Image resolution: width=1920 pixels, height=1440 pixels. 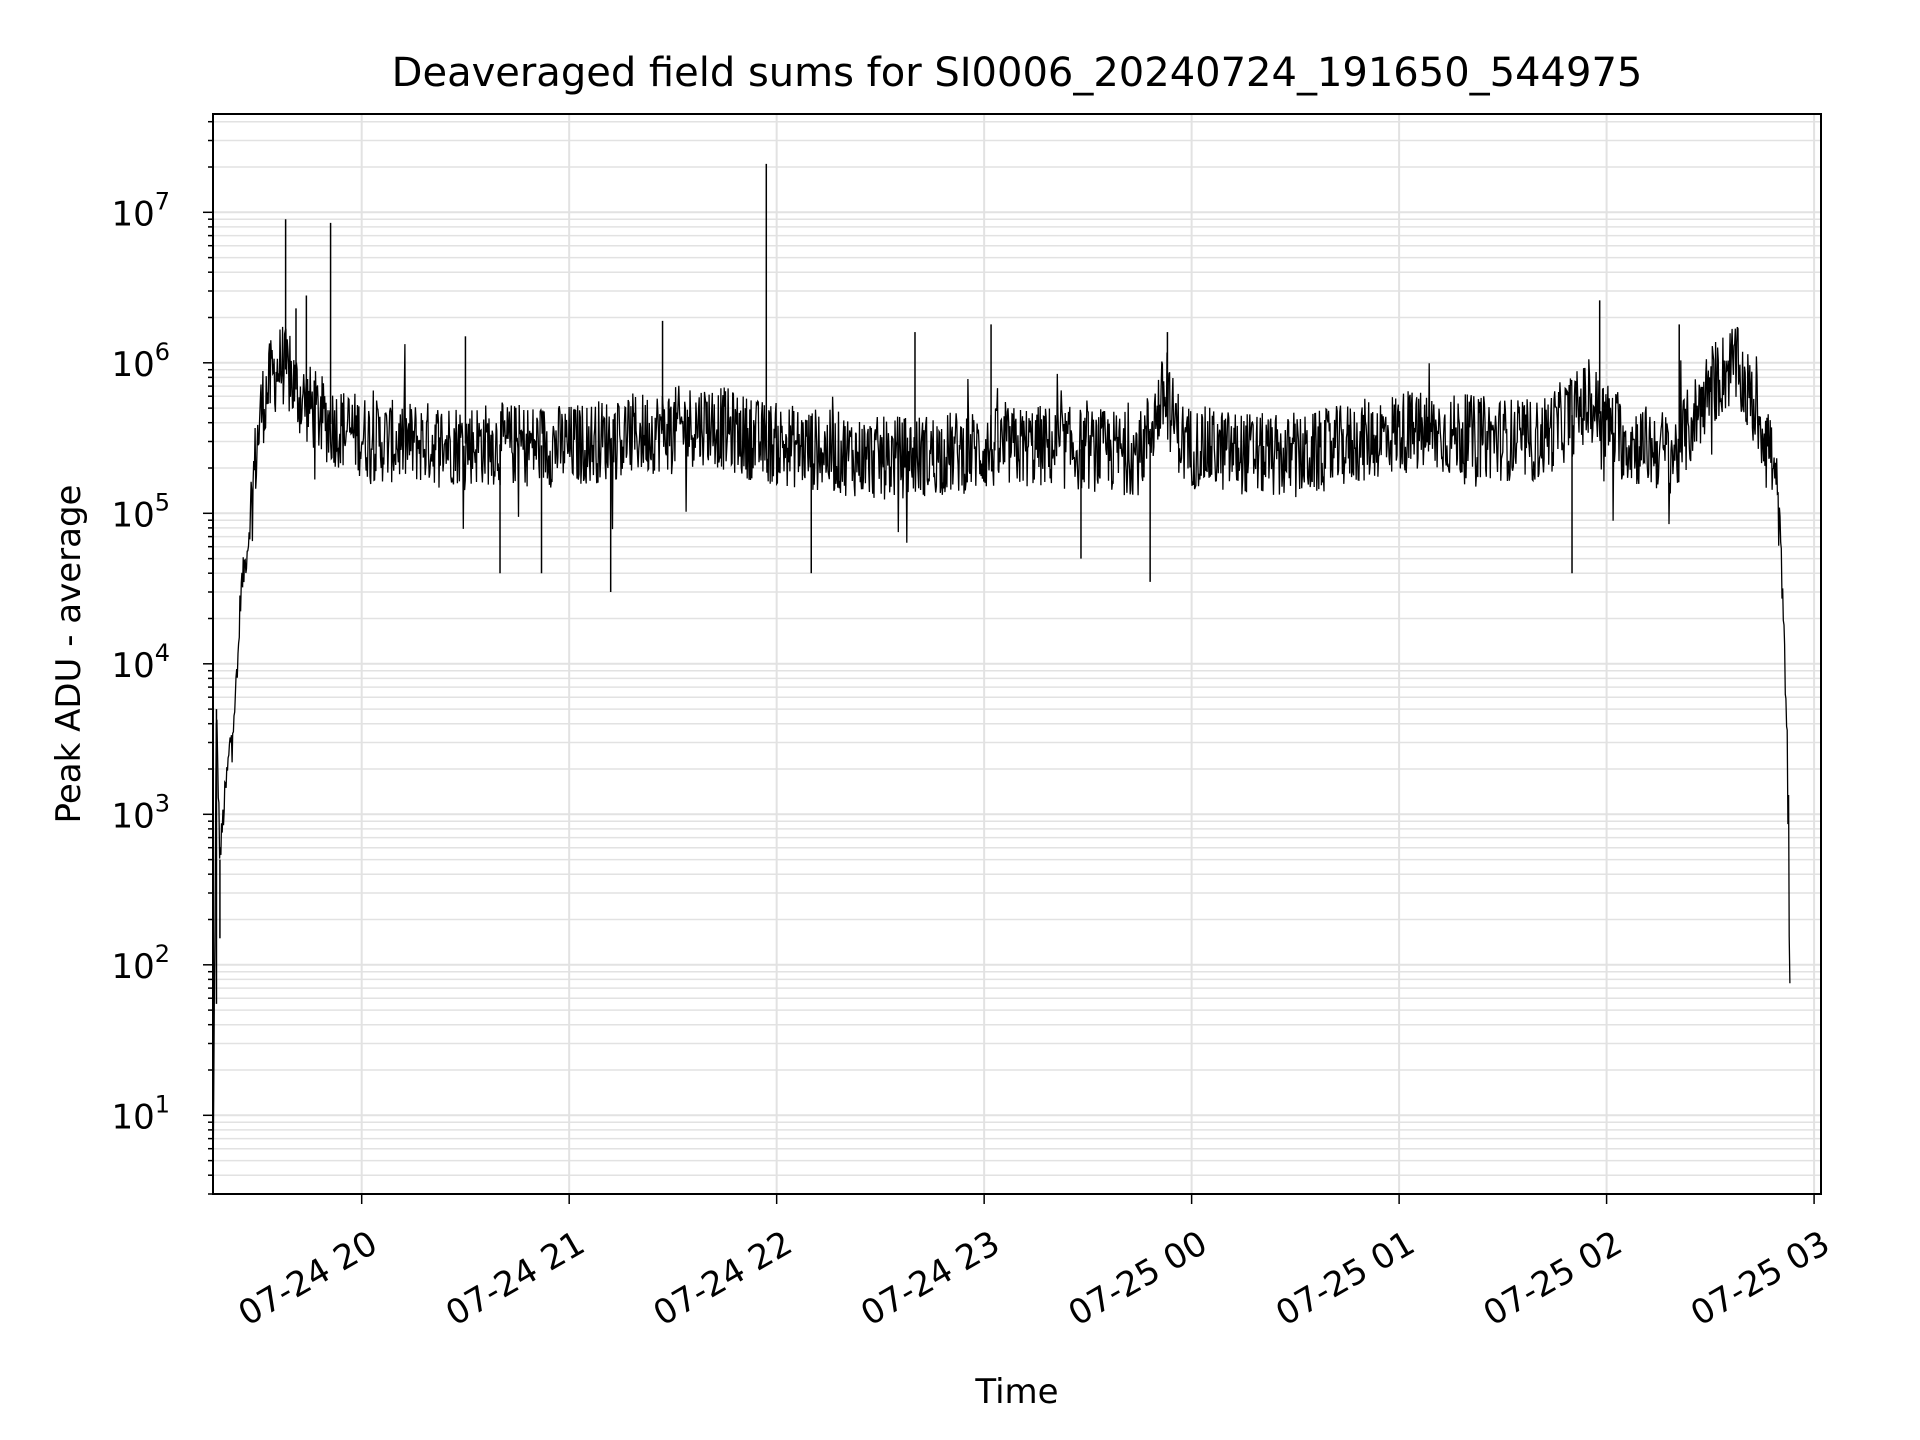 I want to click on y-axis: 10¹ 10² 10³ 10⁴ 10⁵ 10⁶ 10⁷, so click(x=162, y=657).